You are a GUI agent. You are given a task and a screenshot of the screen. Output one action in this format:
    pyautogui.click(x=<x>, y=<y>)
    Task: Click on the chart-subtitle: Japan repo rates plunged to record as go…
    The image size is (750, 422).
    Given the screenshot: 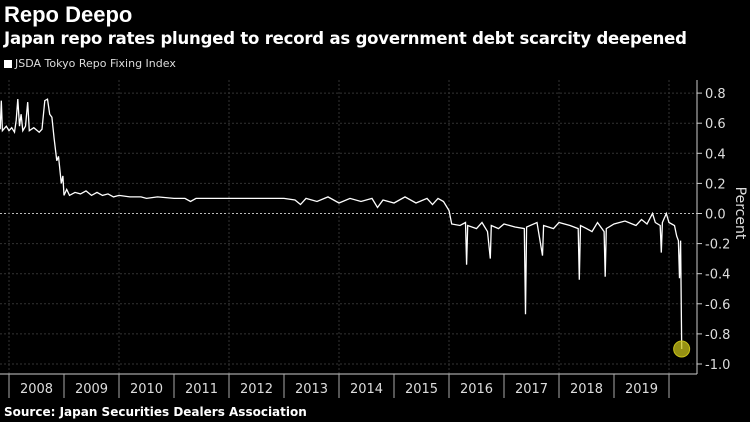 What is the action you would take?
    pyautogui.click(x=345, y=38)
    